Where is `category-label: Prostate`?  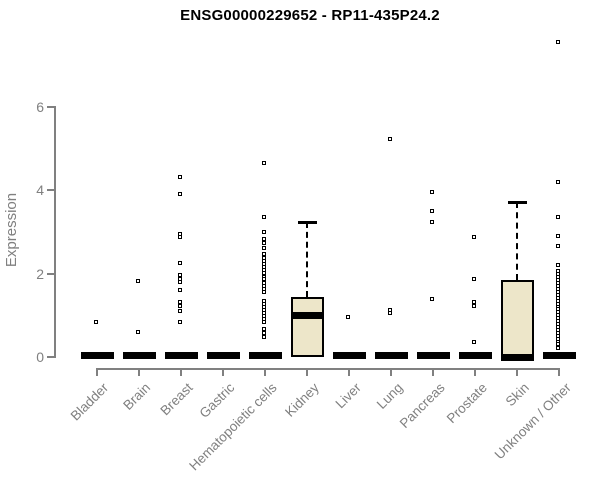
category-label: Prostate is located at coordinates (466, 403).